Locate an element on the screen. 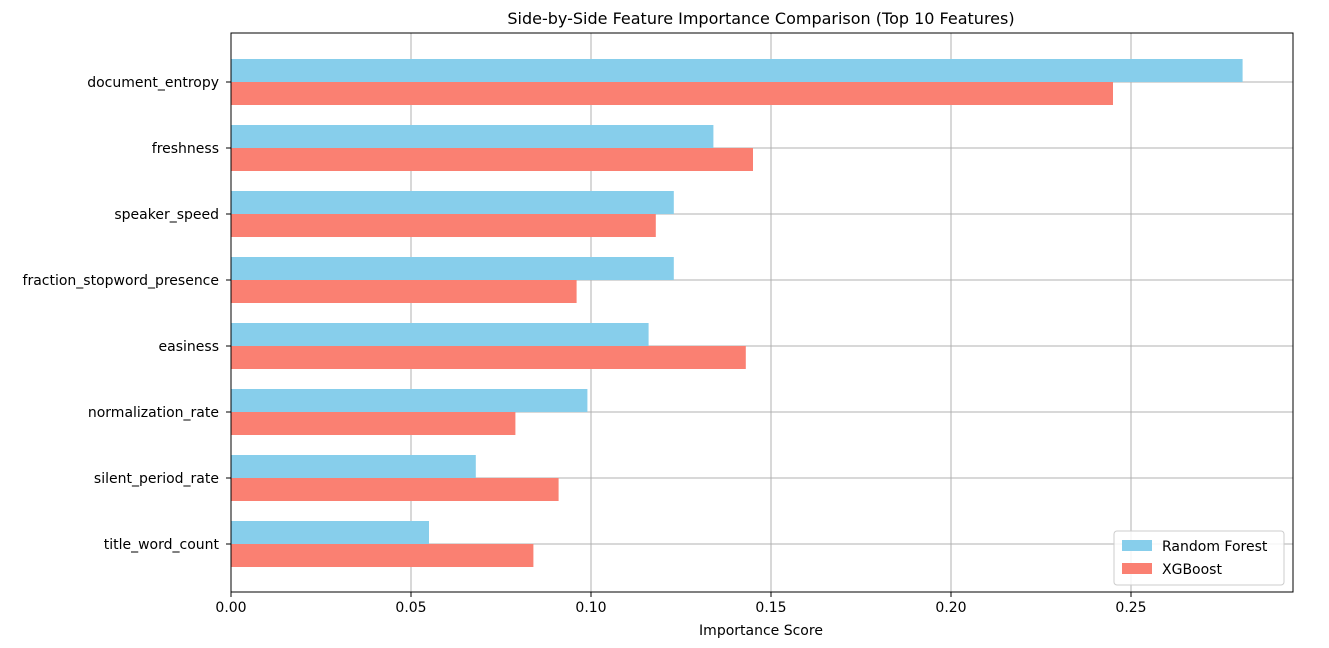  x-tick-label: 0.15 is located at coordinates (770, 608).